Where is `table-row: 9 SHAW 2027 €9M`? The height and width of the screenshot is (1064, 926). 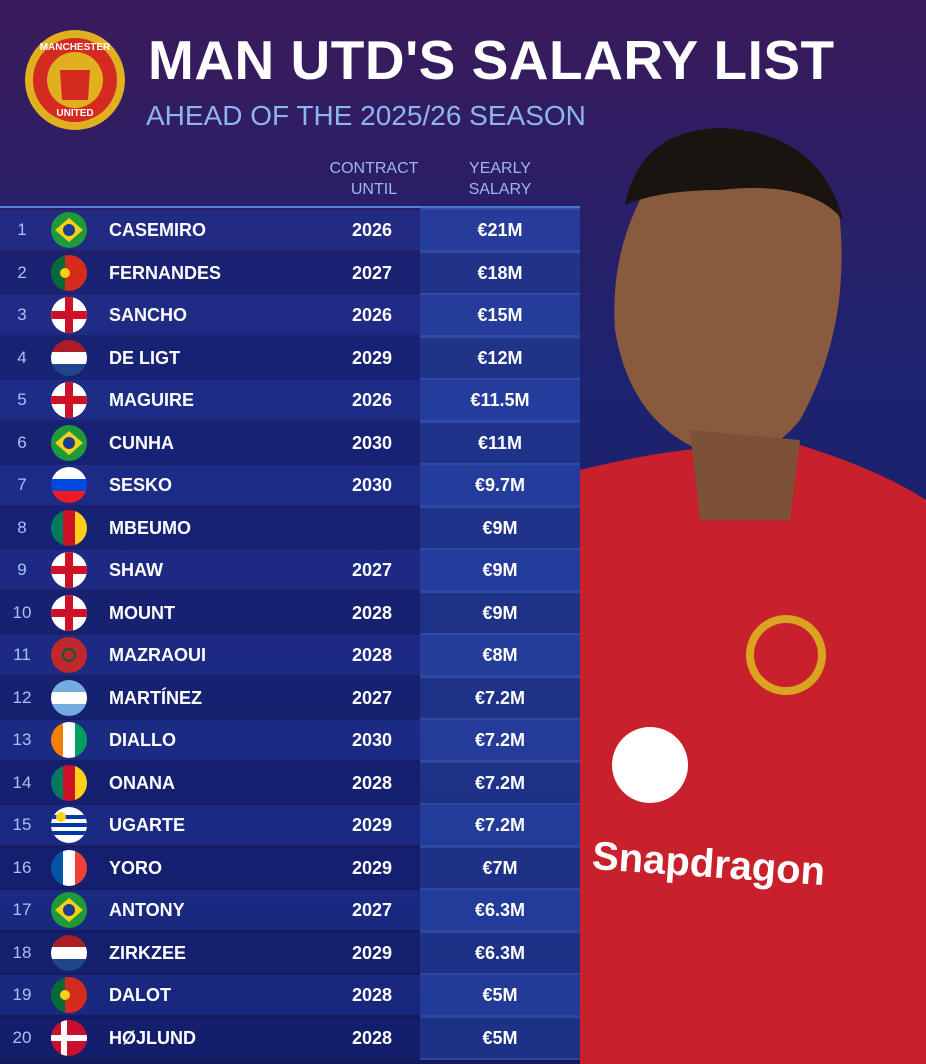
table-row: 9 SHAW 2027 €9M is located at coordinates (290, 570).